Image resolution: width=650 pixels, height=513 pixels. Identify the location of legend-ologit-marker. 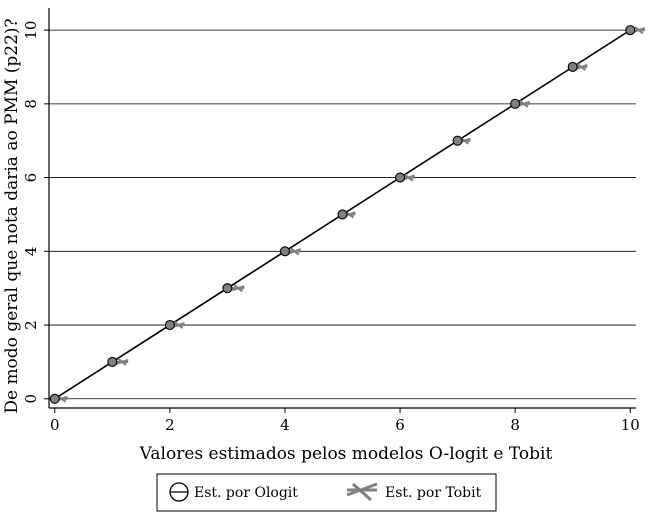
(179, 492).